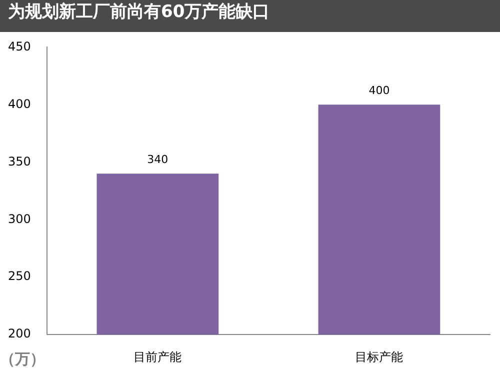 The image size is (500, 375). Describe the element at coordinates (379, 91) in the screenshot. I see `data-label: 400` at that location.